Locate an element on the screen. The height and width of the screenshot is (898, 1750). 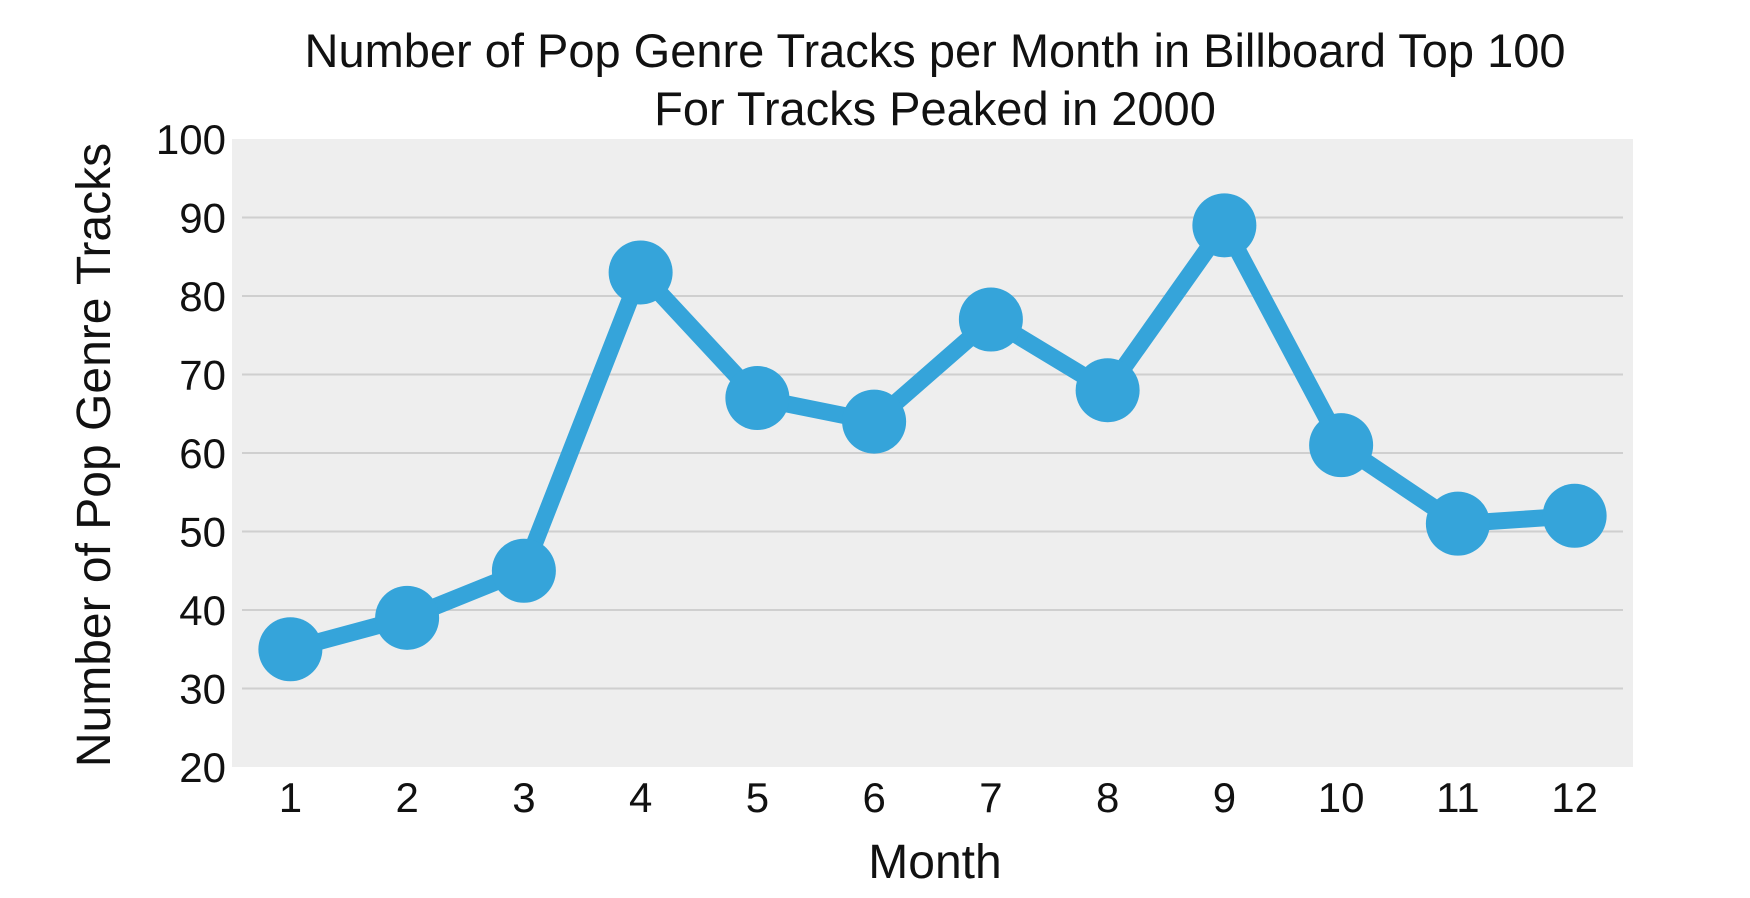
y-tick-label-70: 70 is located at coordinates (202, 375).